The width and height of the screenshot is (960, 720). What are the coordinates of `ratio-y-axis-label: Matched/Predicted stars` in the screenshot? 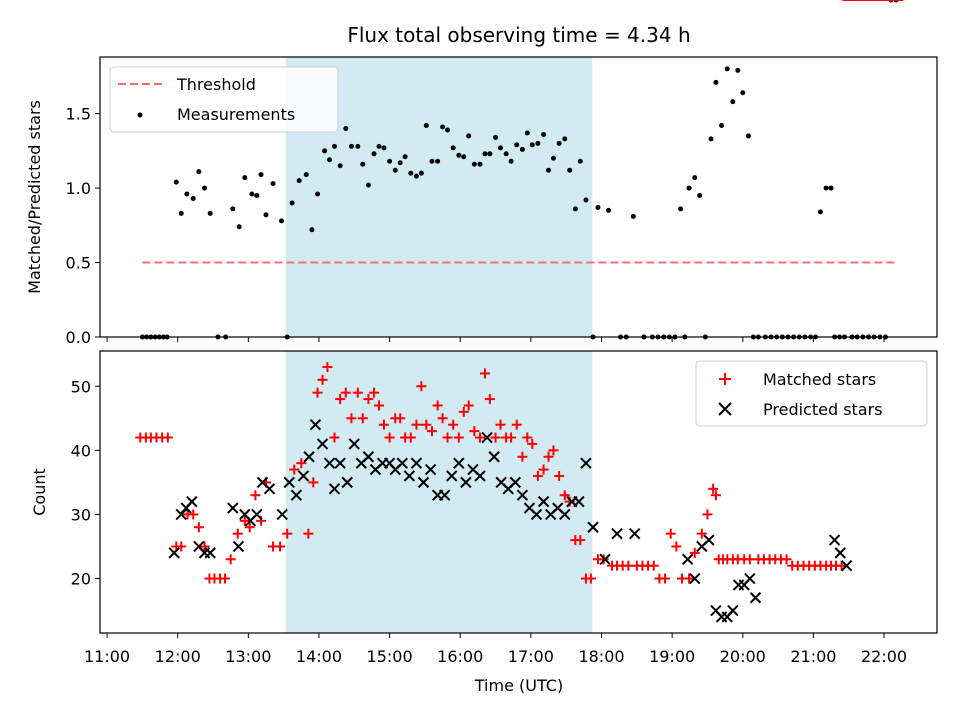 It's located at (34, 197).